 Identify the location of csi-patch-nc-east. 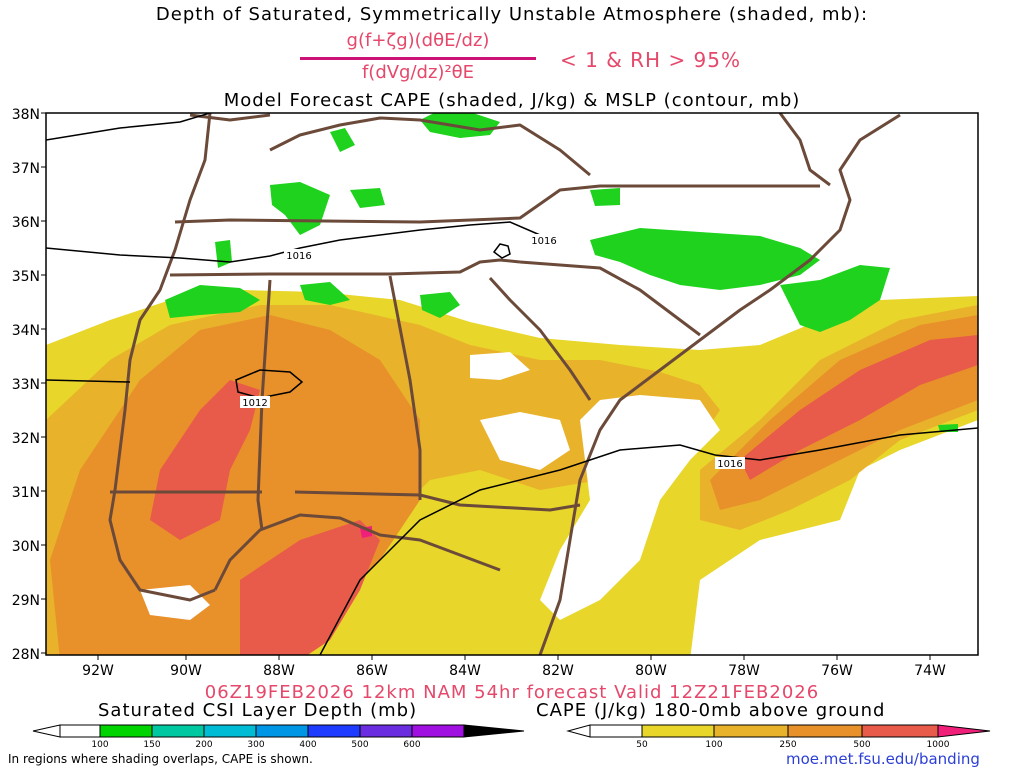
(605, 197).